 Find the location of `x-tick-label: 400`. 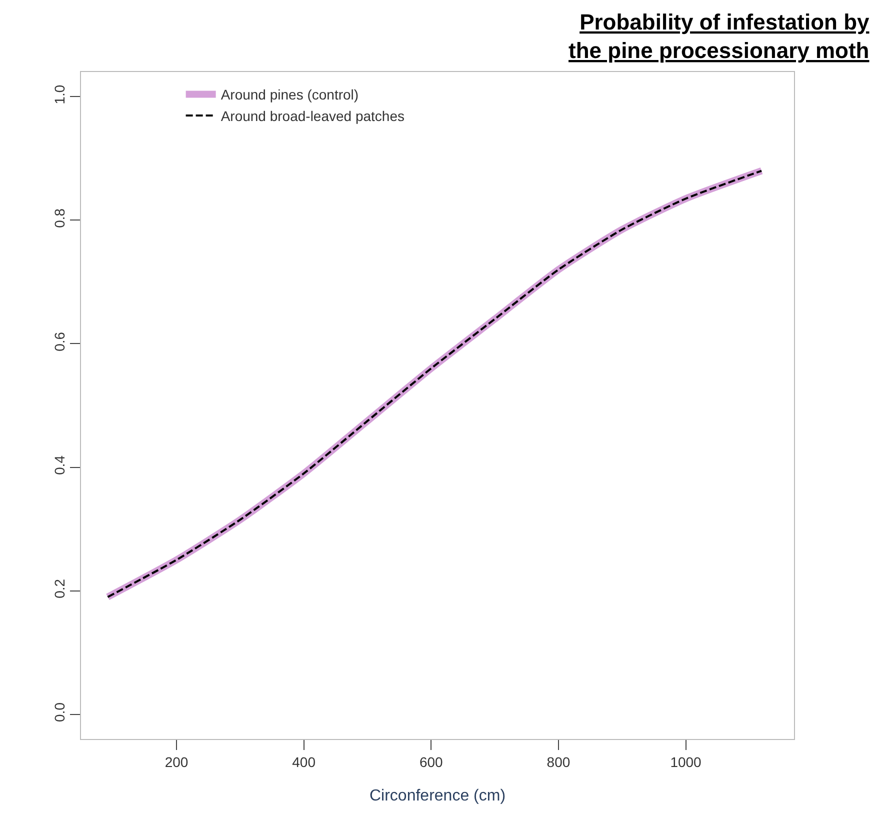

x-tick-label: 400 is located at coordinates (304, 762).